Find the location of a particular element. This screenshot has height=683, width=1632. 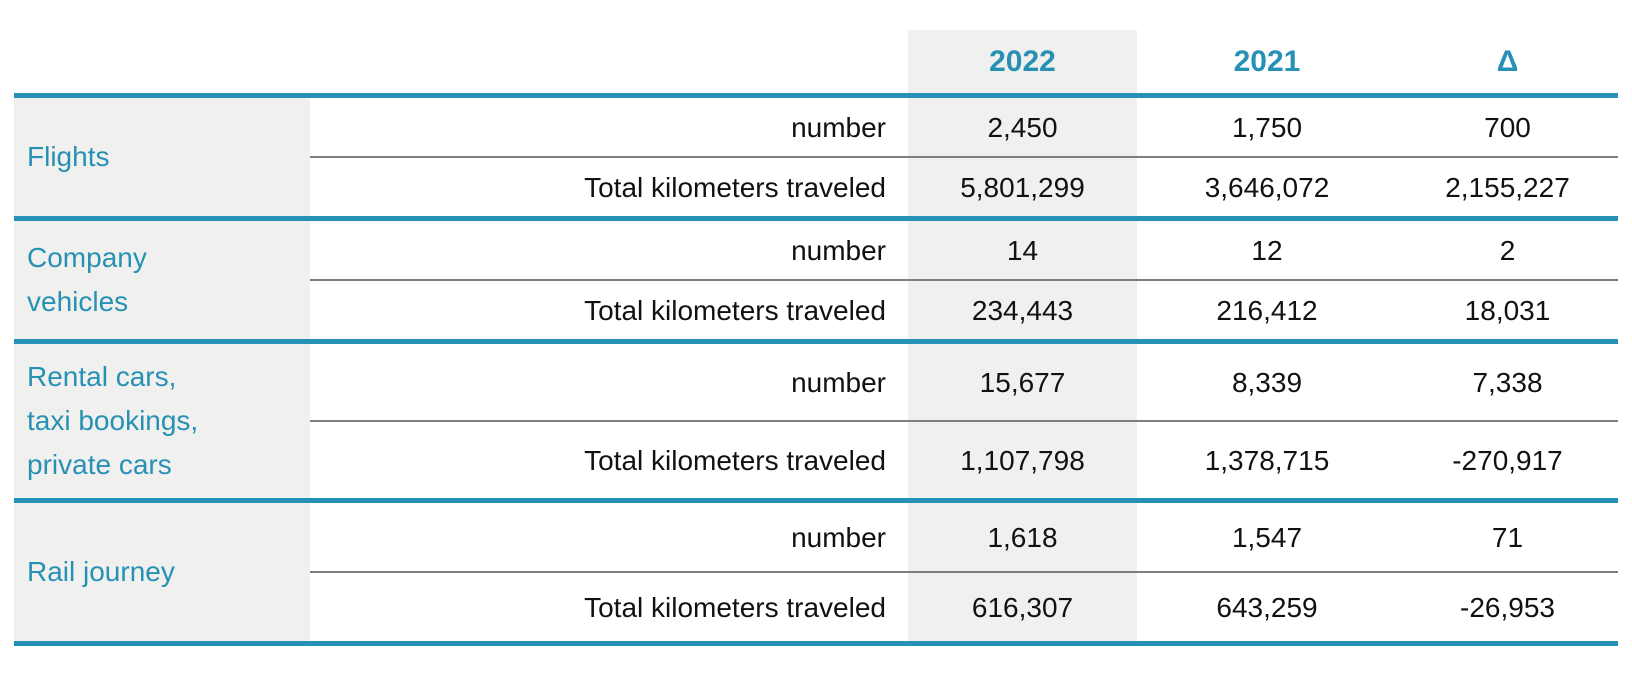

value-2022: 234,443 is located at coordinates (1022, 312).